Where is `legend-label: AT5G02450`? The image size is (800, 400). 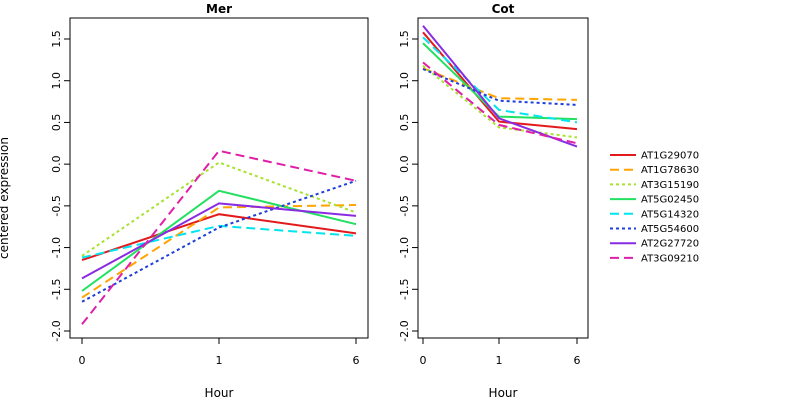
legend-label: AT5G02450 is located at coordinates (670, 200).